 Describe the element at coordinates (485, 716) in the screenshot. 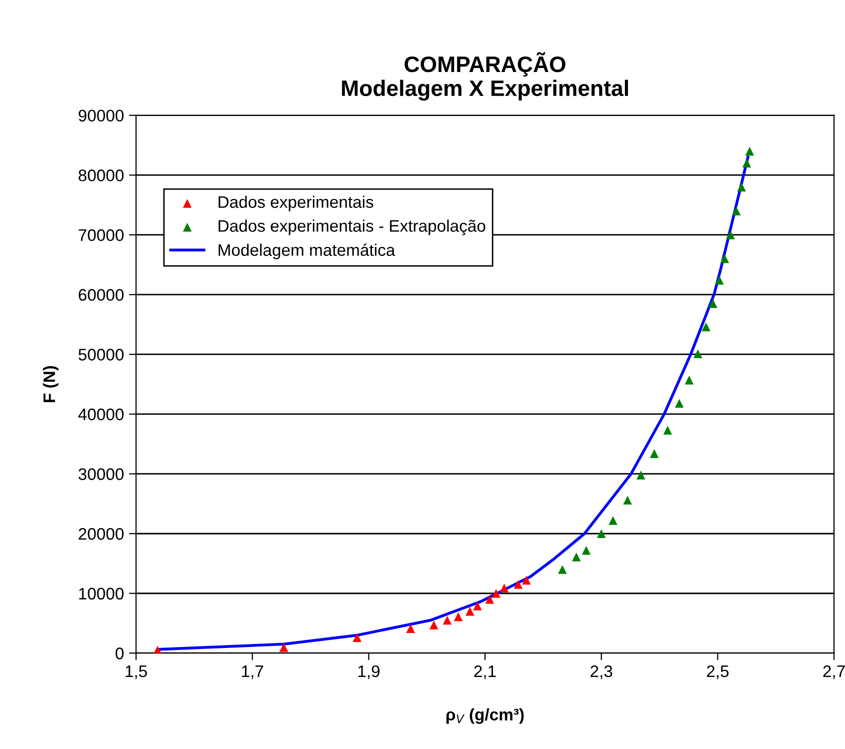

I see `x-axis-title: ρ$_{V}$ (g/cm³)` at that location.